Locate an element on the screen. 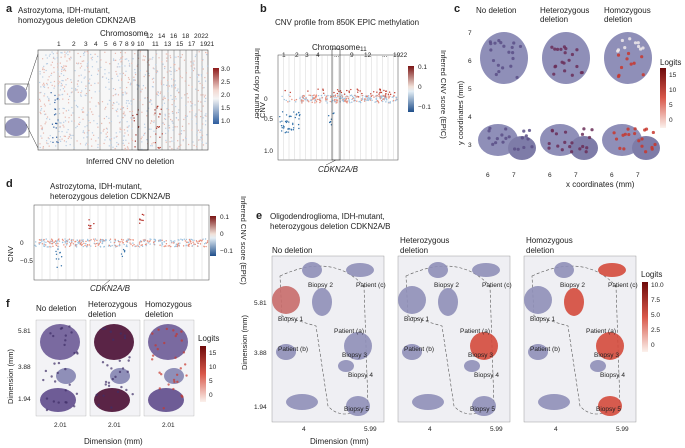 This screenshot has height=448, width=685. tissue-section is located at coordinates (484, 346).